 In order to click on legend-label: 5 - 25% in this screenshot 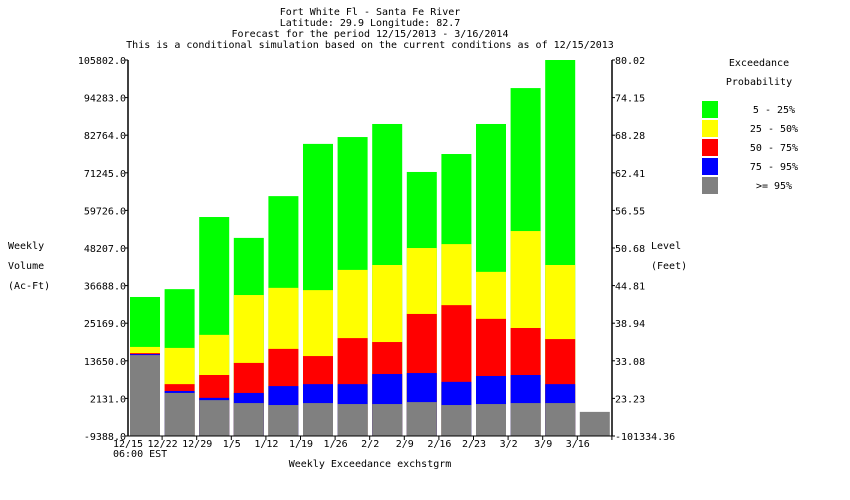, I will do `click(774, 110)`.